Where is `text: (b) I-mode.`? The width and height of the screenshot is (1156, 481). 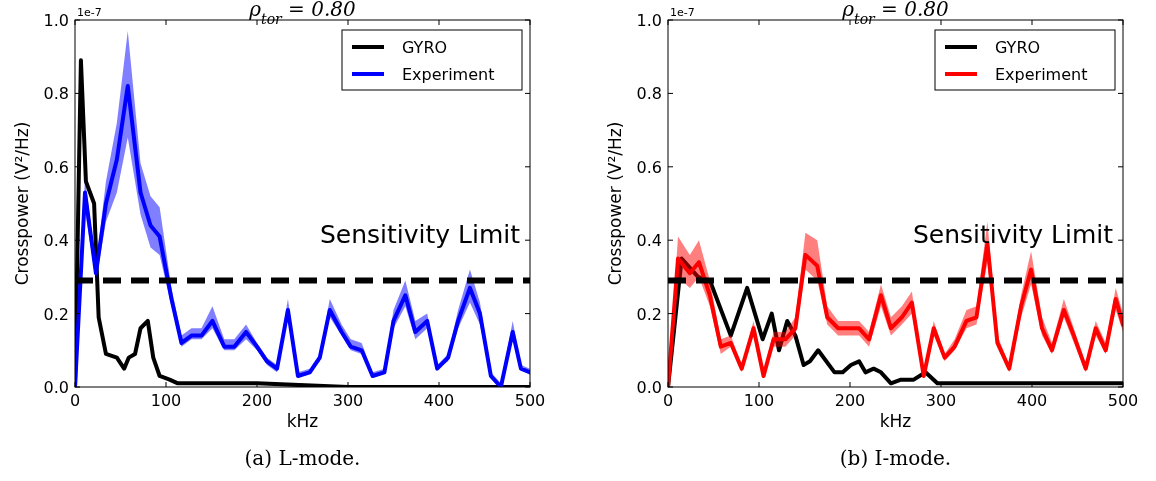
text: (b) I-mode. is located at coordinates (895, 458).